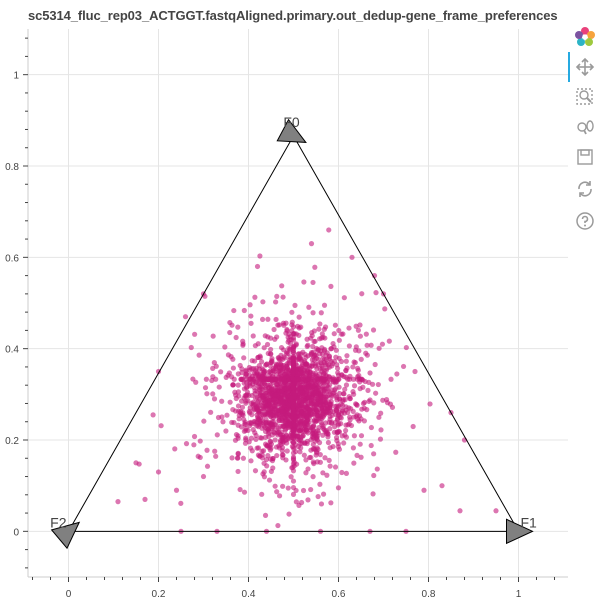  I want to click on x-tick-label: 0, so click(69, 594).